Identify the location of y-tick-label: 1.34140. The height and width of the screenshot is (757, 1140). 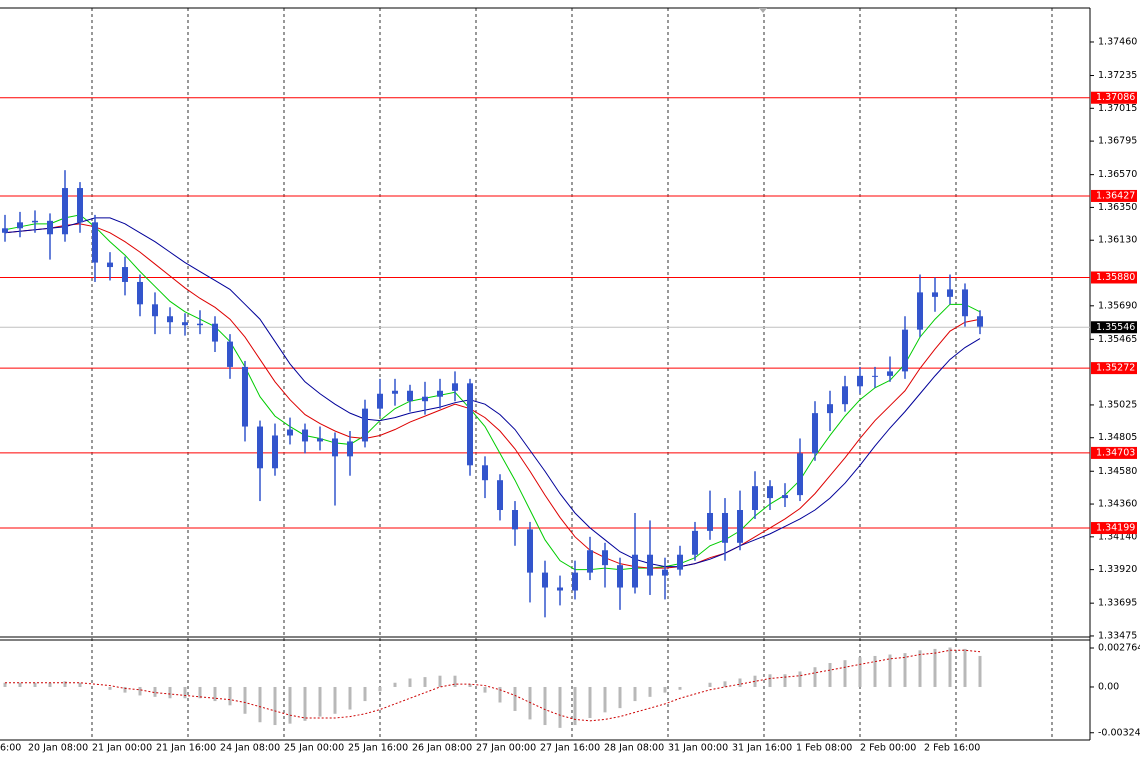
(1117, 536).